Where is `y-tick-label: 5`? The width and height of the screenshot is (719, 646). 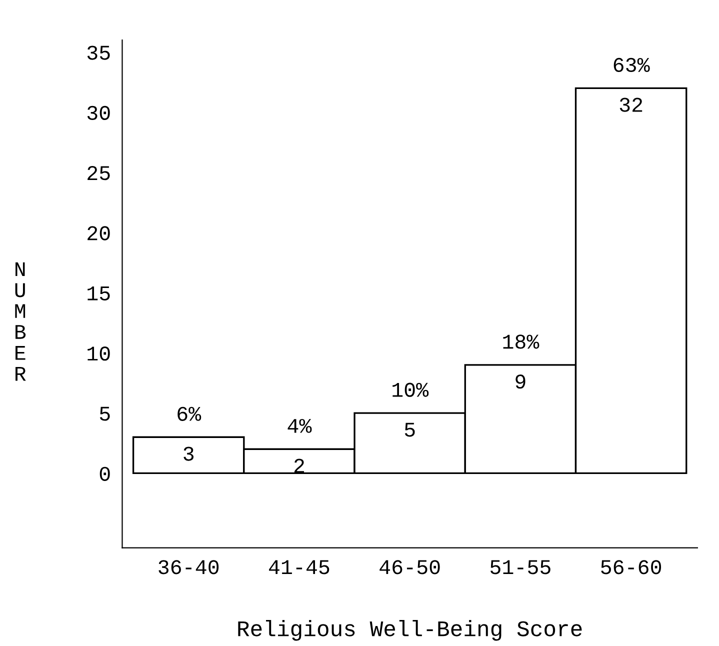 y-tick-label: 5 is located at coordinates (105, 413).